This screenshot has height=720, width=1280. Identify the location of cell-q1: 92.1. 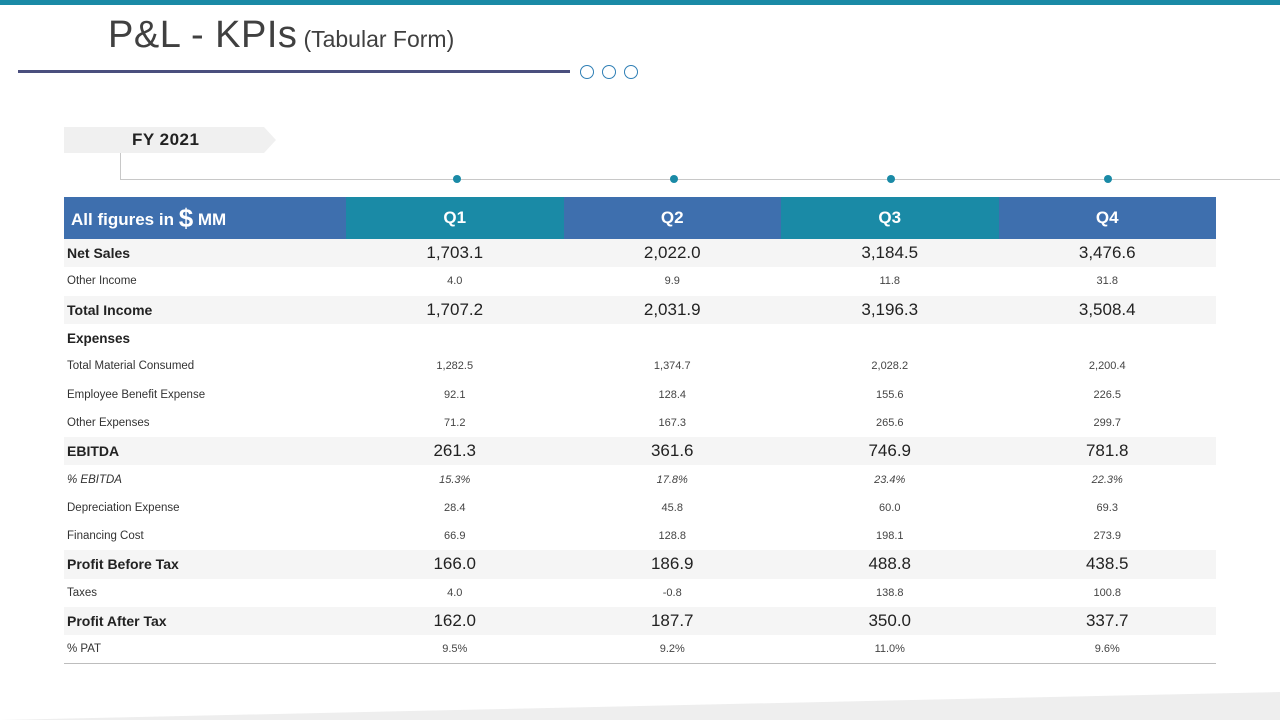
(455, 394).